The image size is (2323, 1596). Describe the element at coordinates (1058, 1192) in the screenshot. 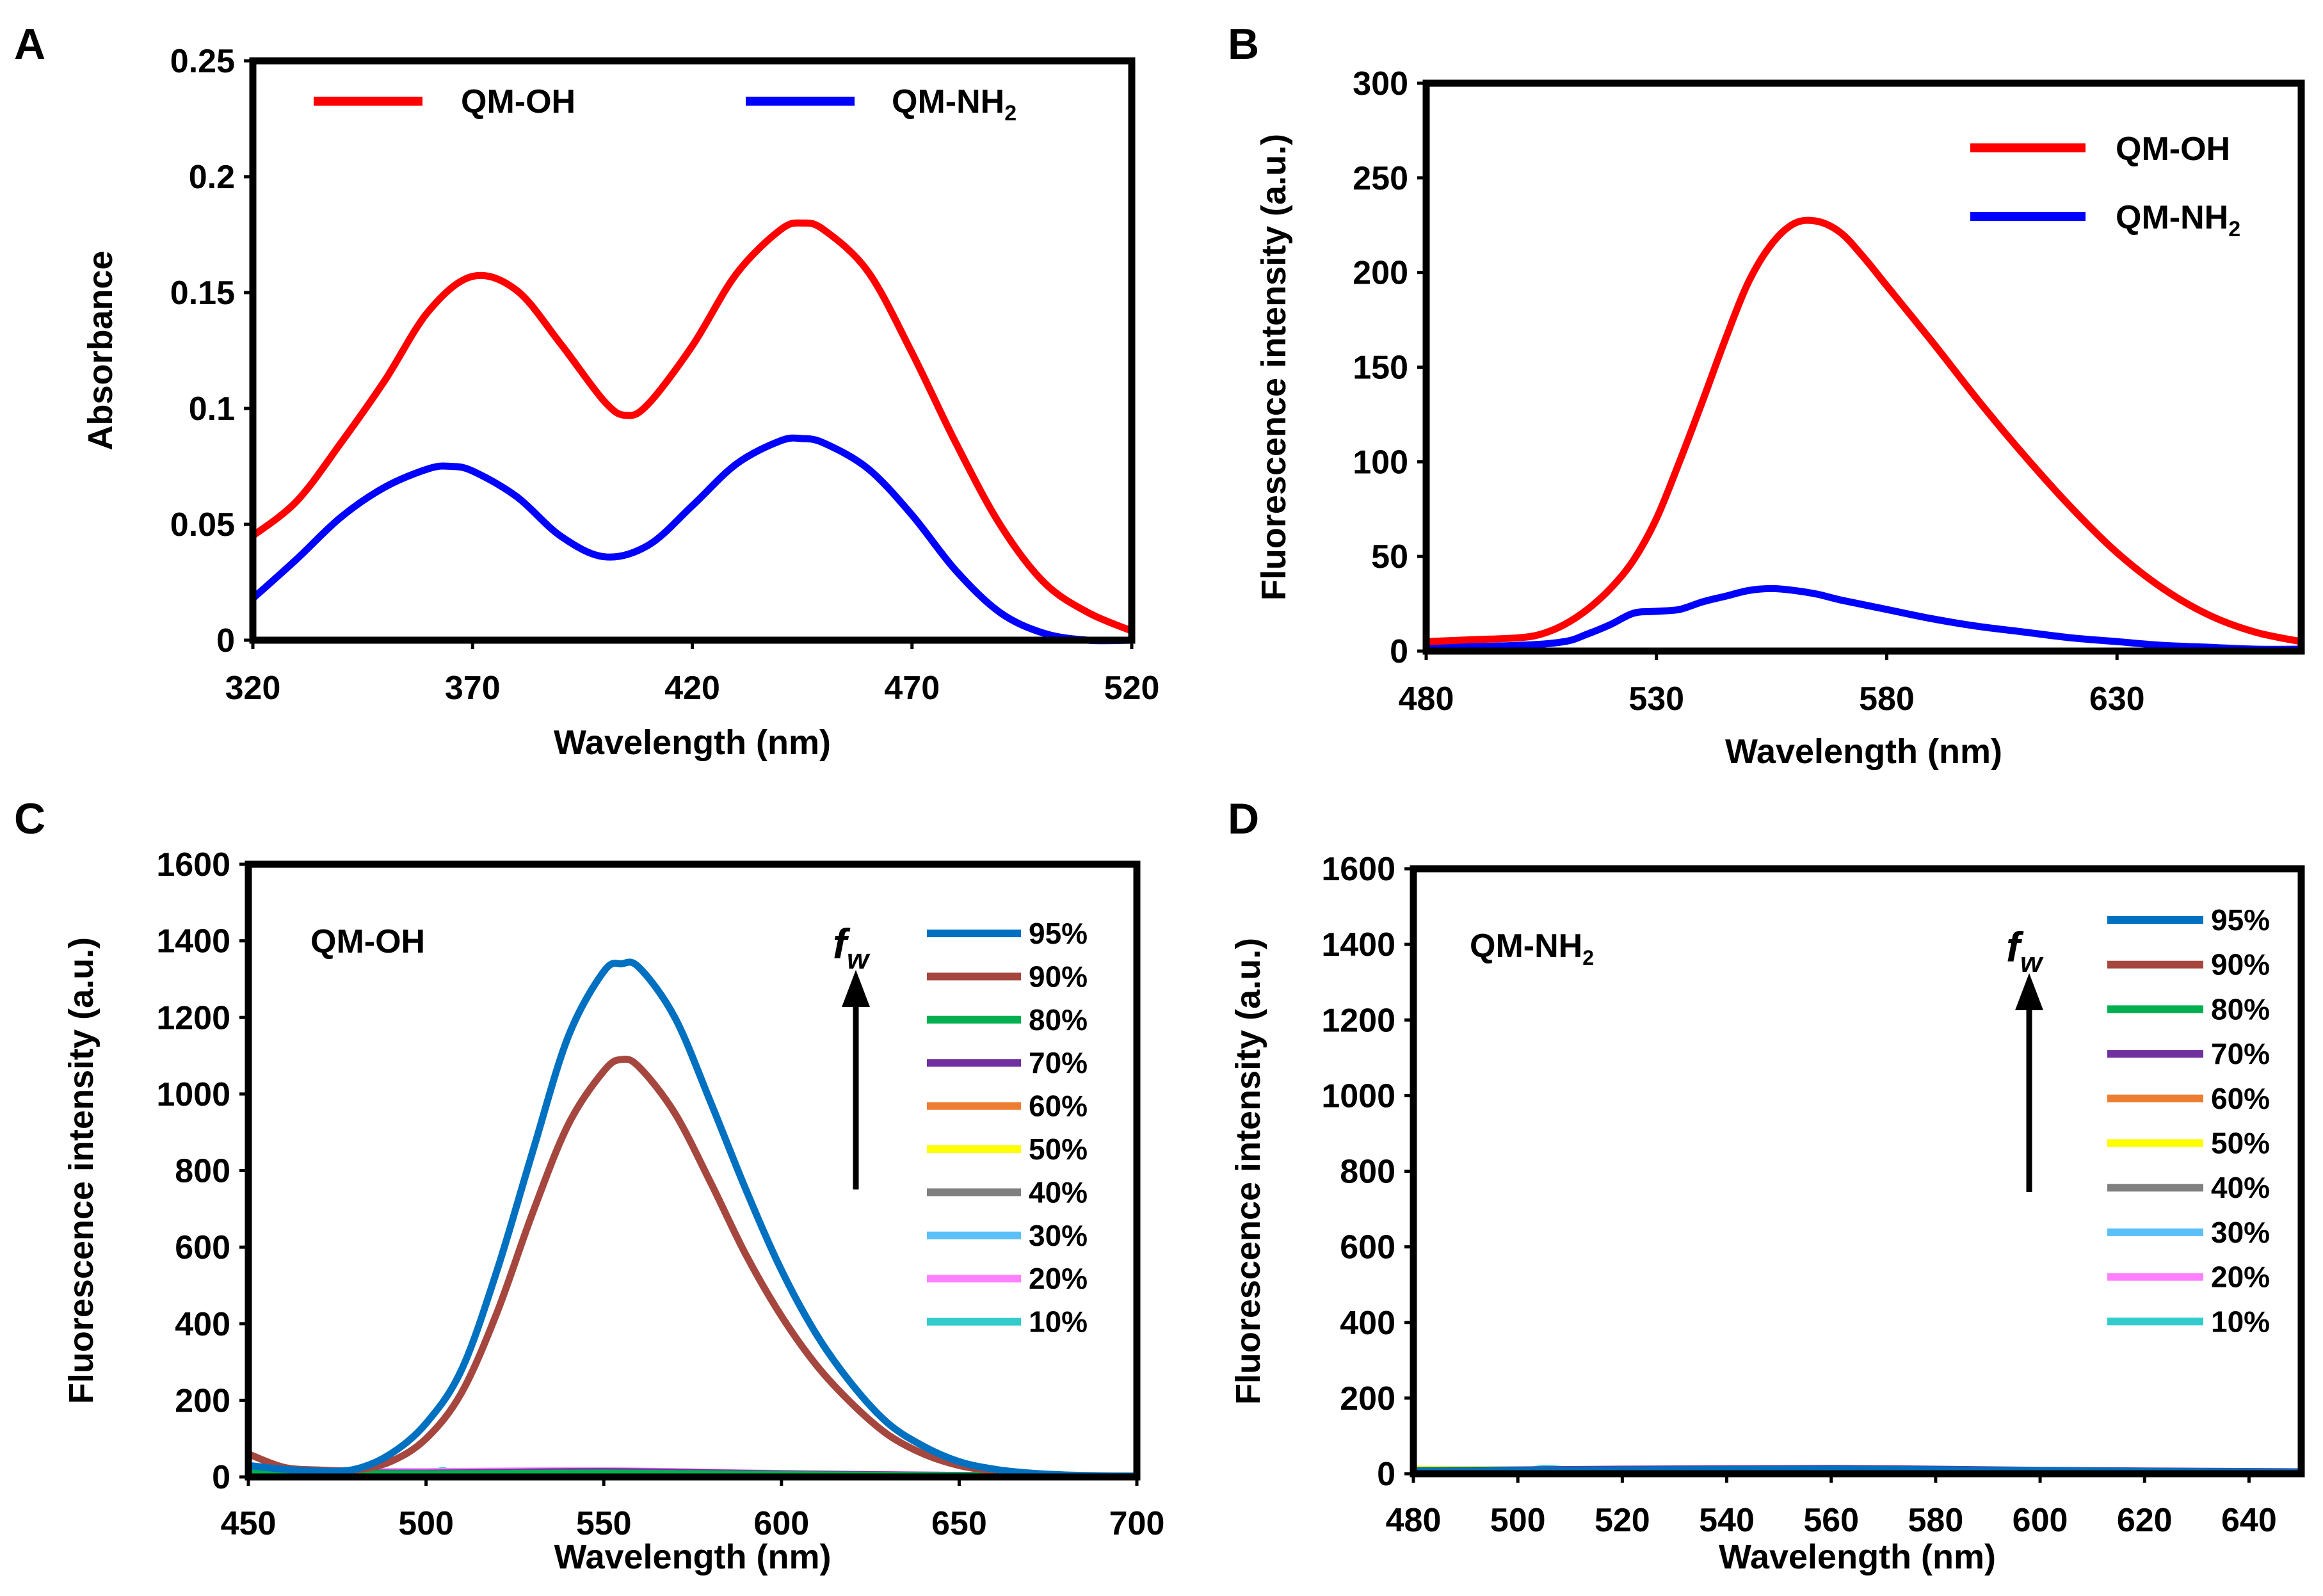

I see `legend-label-40-pct: 40%` at that location.